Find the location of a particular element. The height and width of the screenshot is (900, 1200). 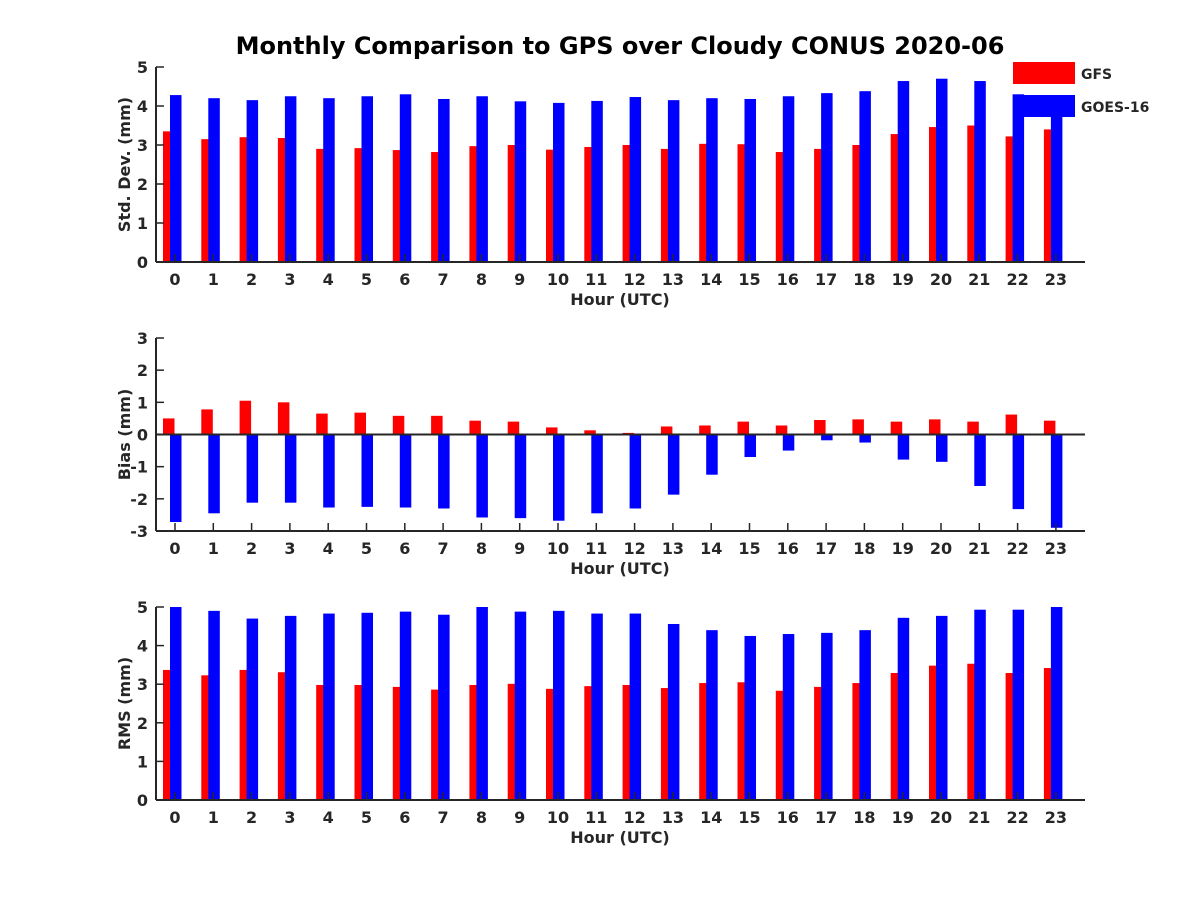

x-axis-label: Hour (UTC) is located at coordinates (620, 299).